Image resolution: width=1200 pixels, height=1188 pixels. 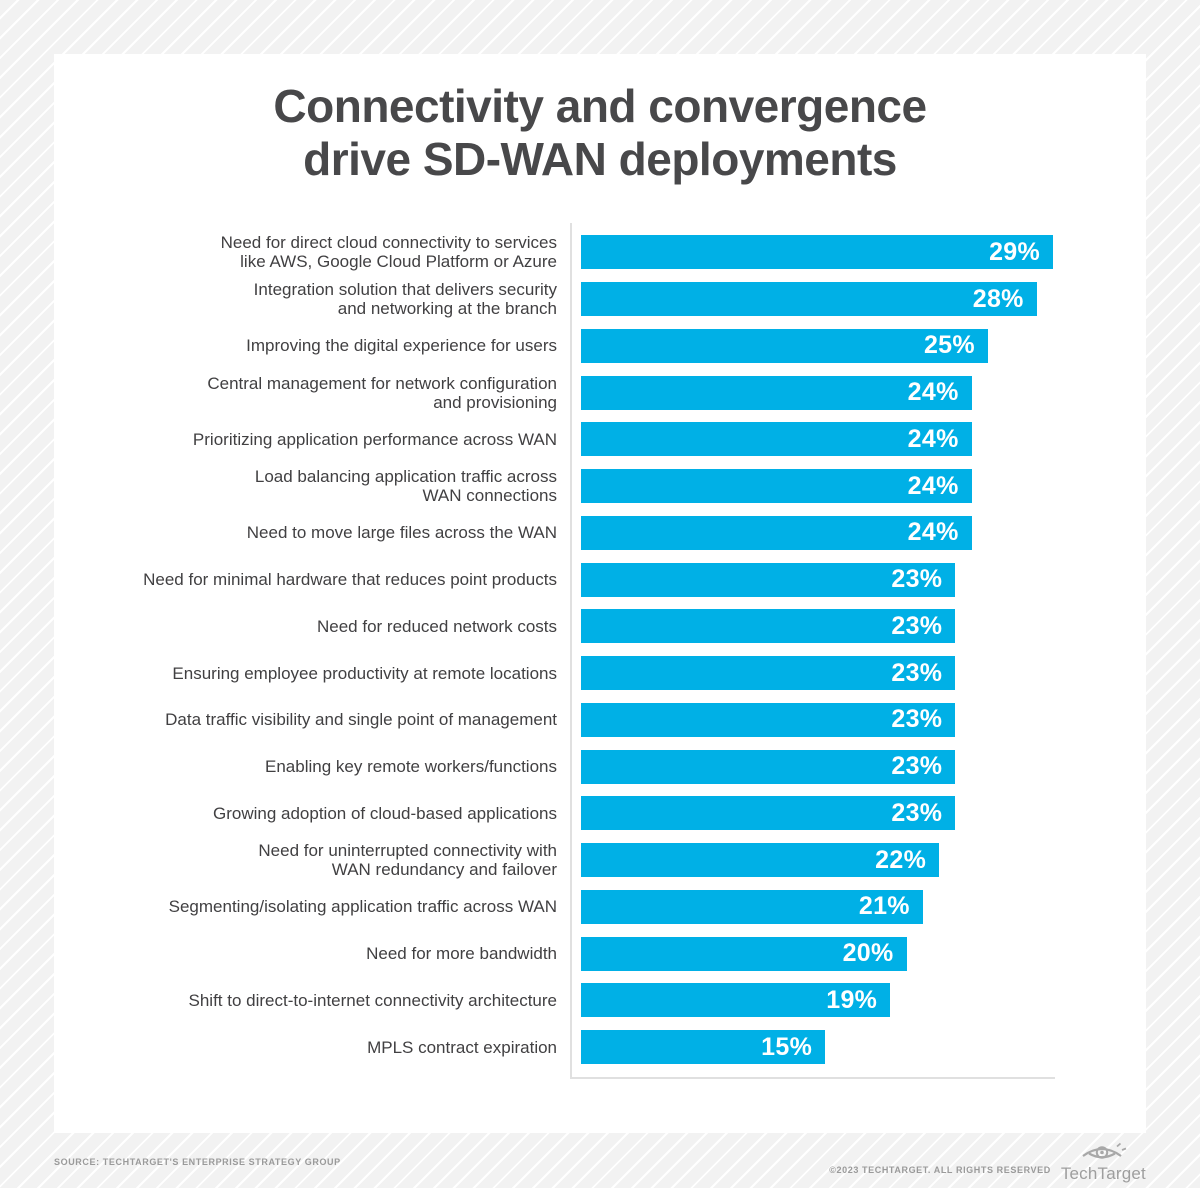 What do you see at coordinates (760, 860) in the screenshot?
I see `value-bar: 22%` at bounding box center [760, 860].